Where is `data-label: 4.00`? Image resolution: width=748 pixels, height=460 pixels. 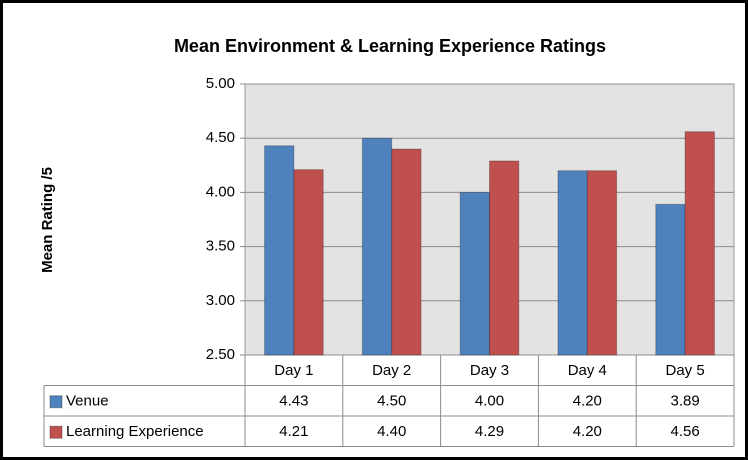
data-label: 4.00 is located at coordinates (489, 401).